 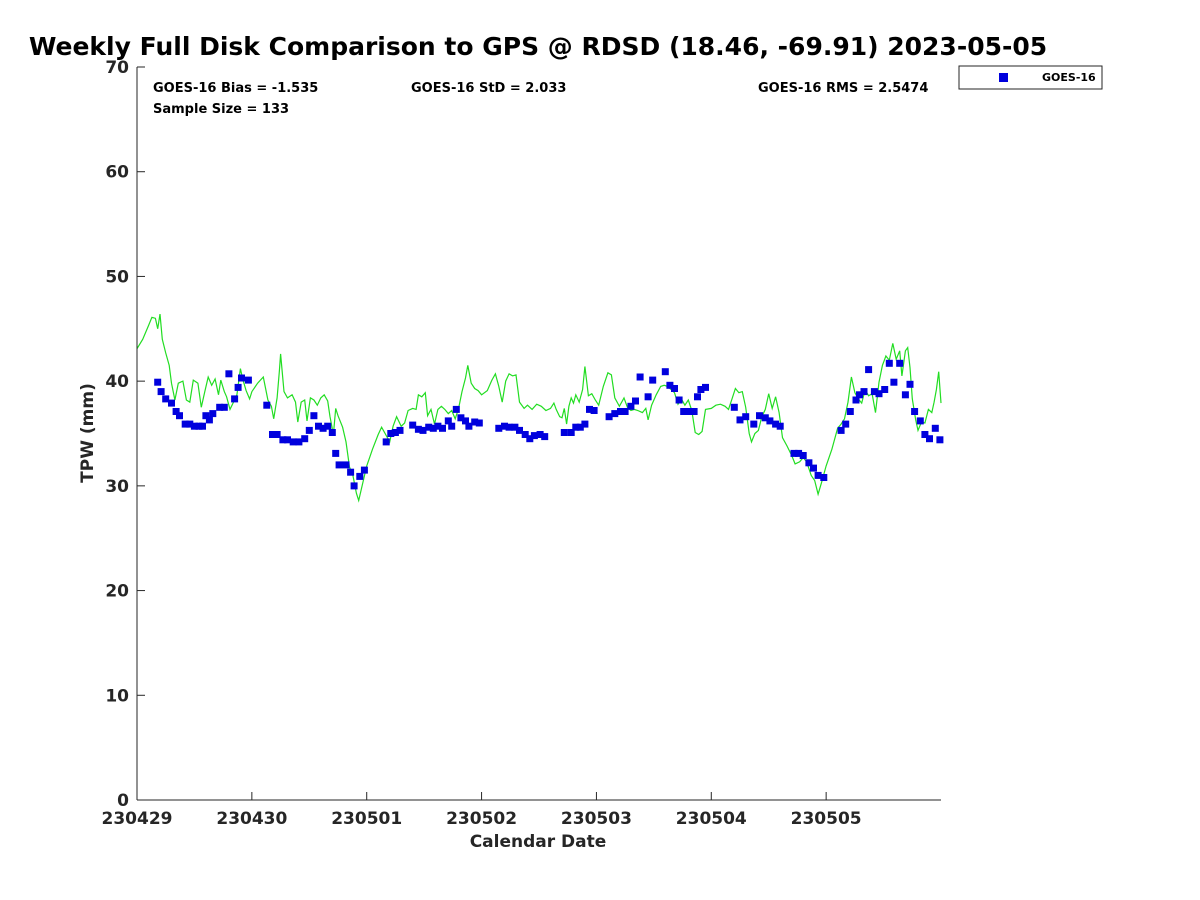 I want to click on legend-label-goes16: GOES-16, so click(x=1069, y=77).